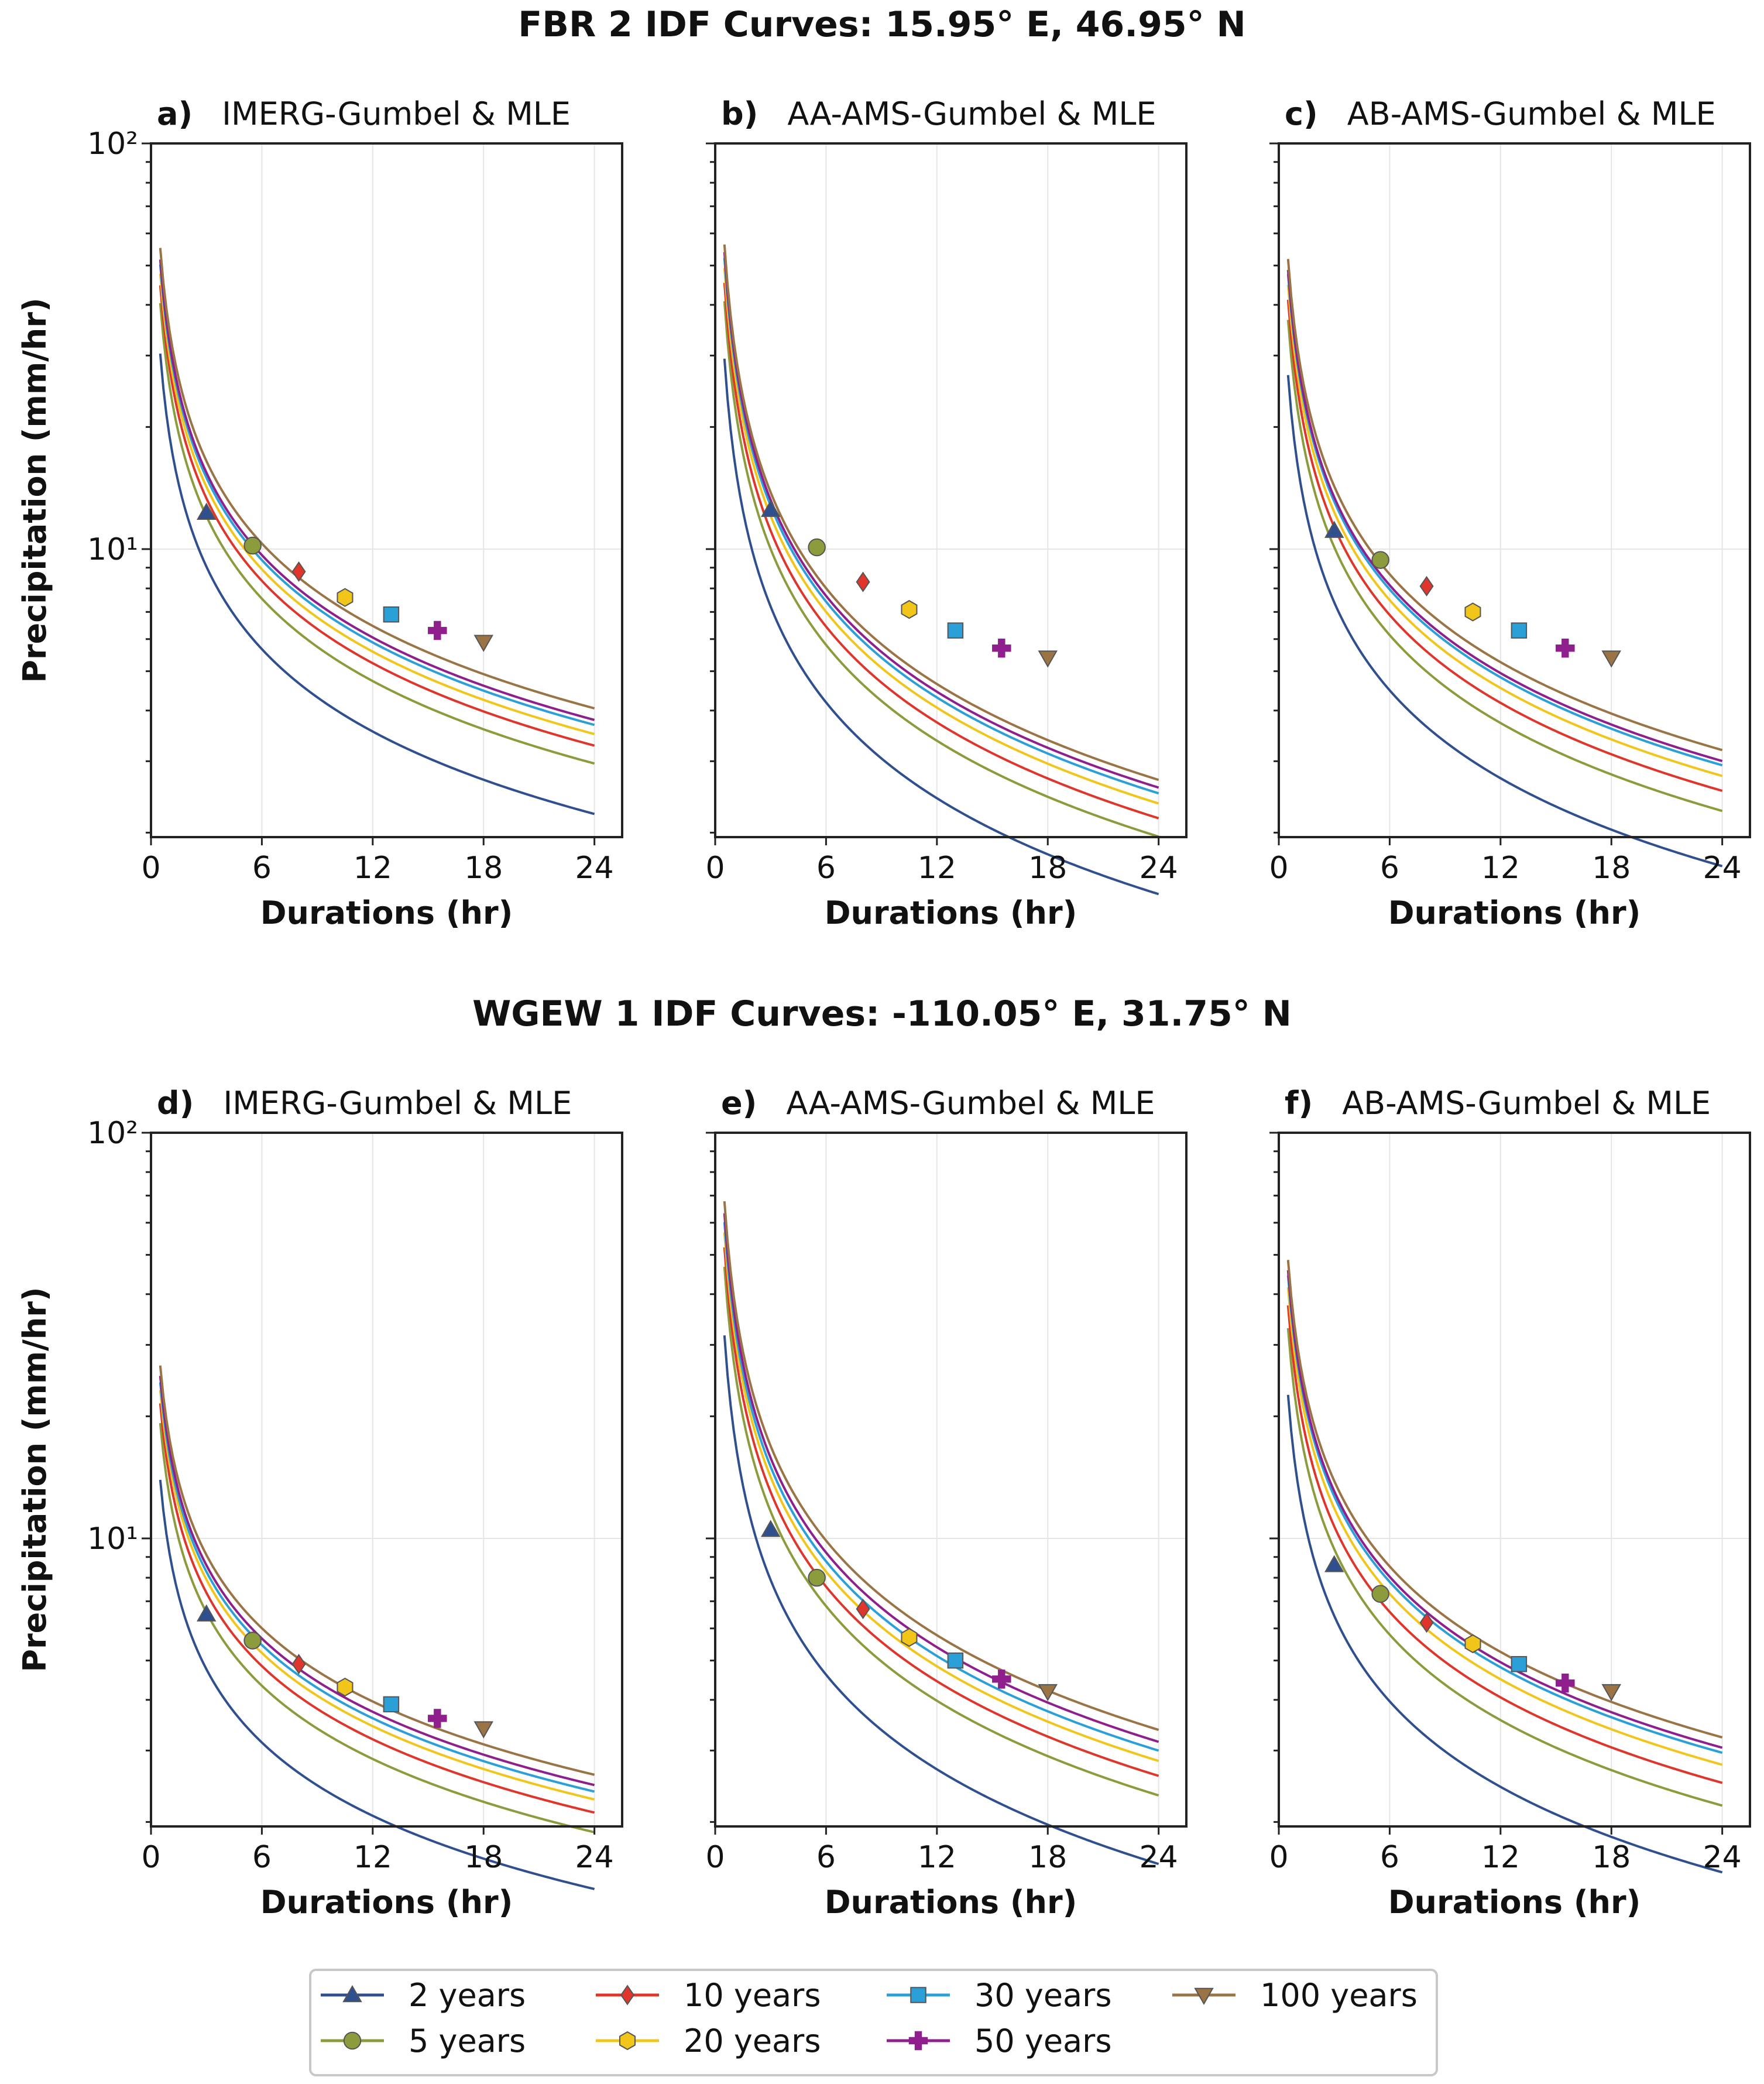 This screenshot has height=2084, width=1764. Describe the element at coordinates (739, 1103) in the screenshot. I see `panel-letter: e)` at that location.